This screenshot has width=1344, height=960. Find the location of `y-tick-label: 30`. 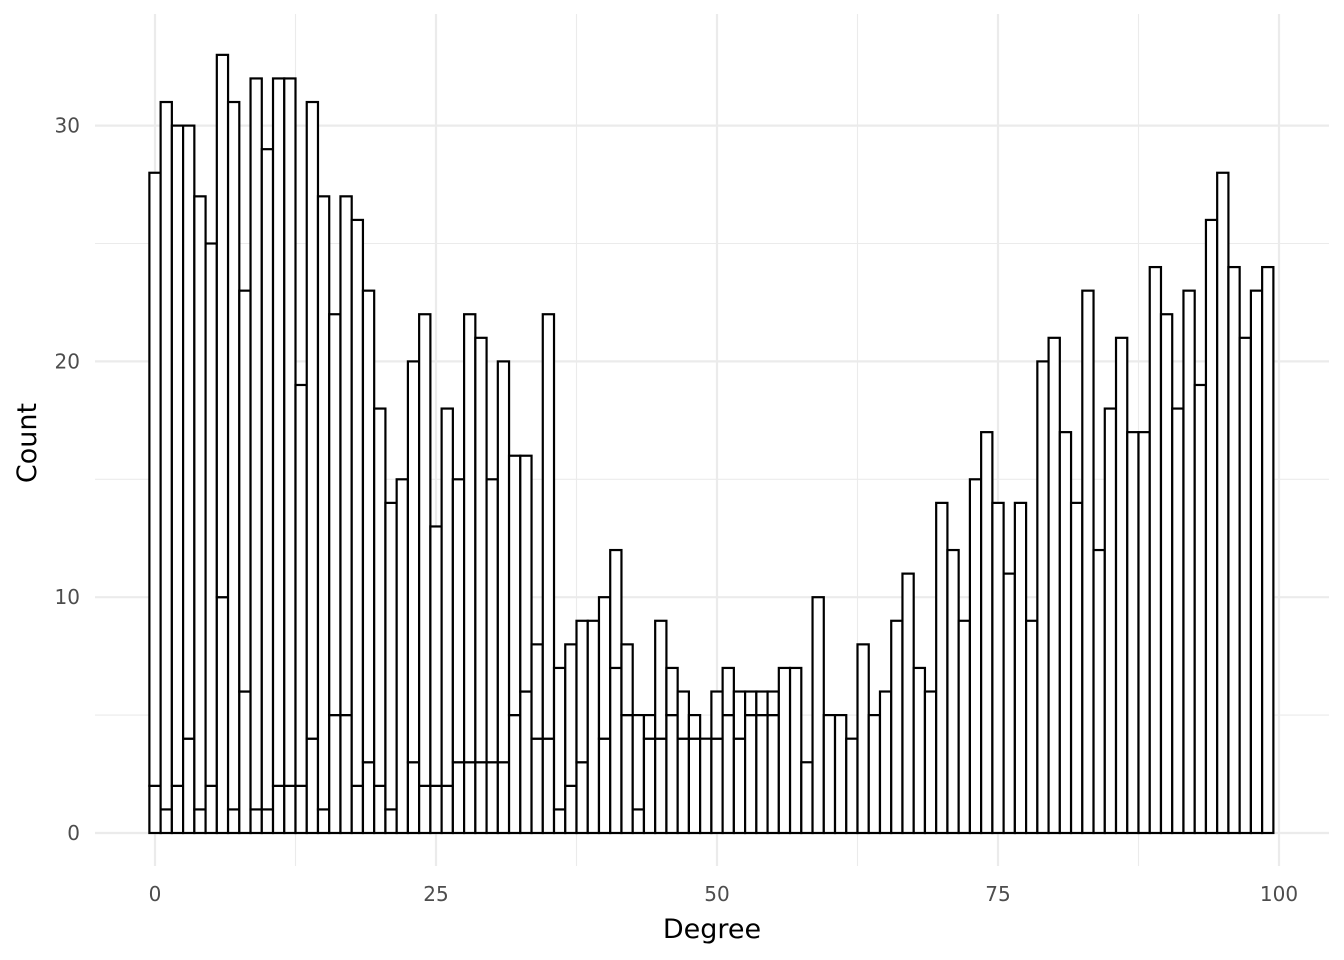

y-tick-label: 30 is located at coordinates (67, 126).